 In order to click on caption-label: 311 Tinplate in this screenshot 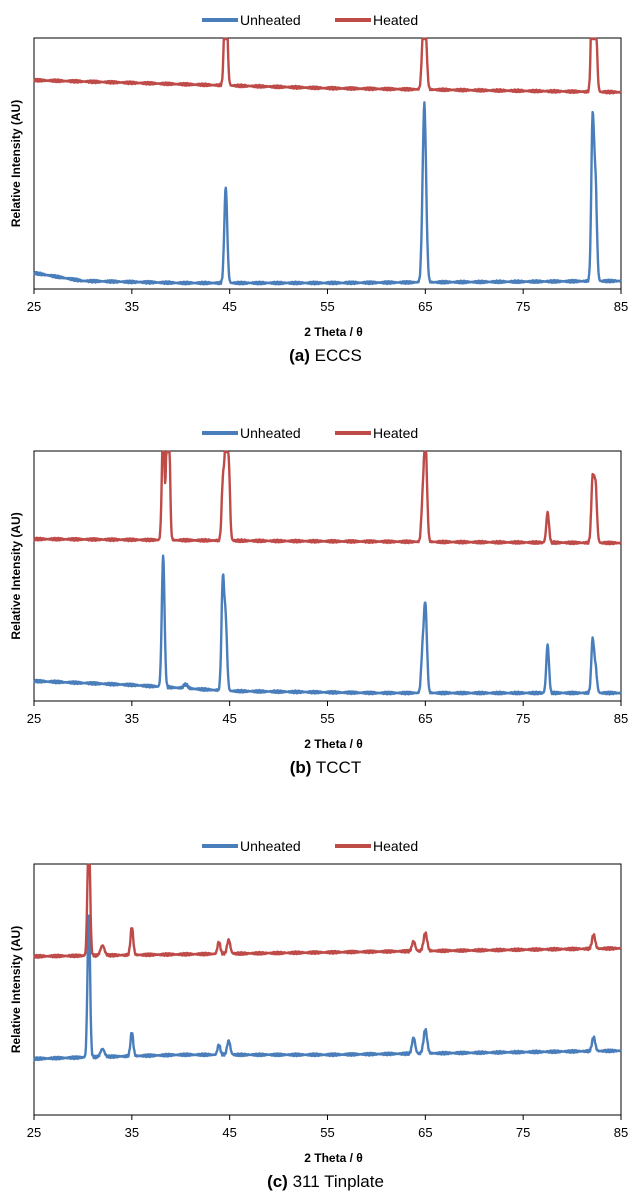, I will do `click(336, 1181)`.